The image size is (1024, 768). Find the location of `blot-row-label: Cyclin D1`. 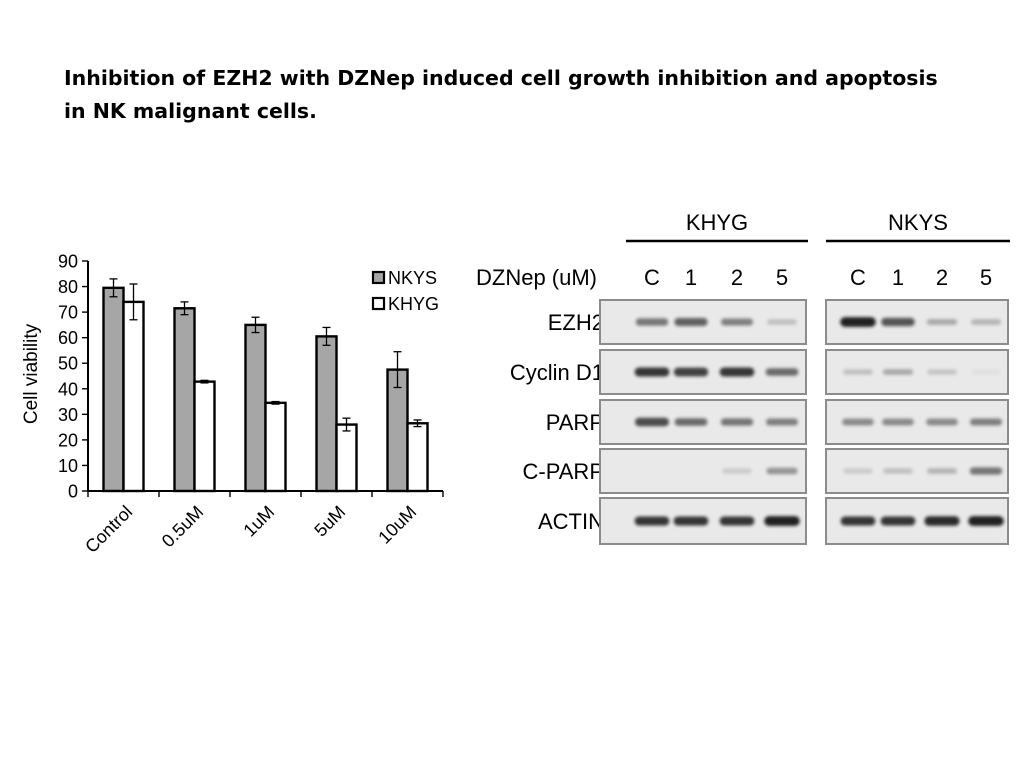

blot-row-label: Cyclin D1 is located at coordinates (557, 372).